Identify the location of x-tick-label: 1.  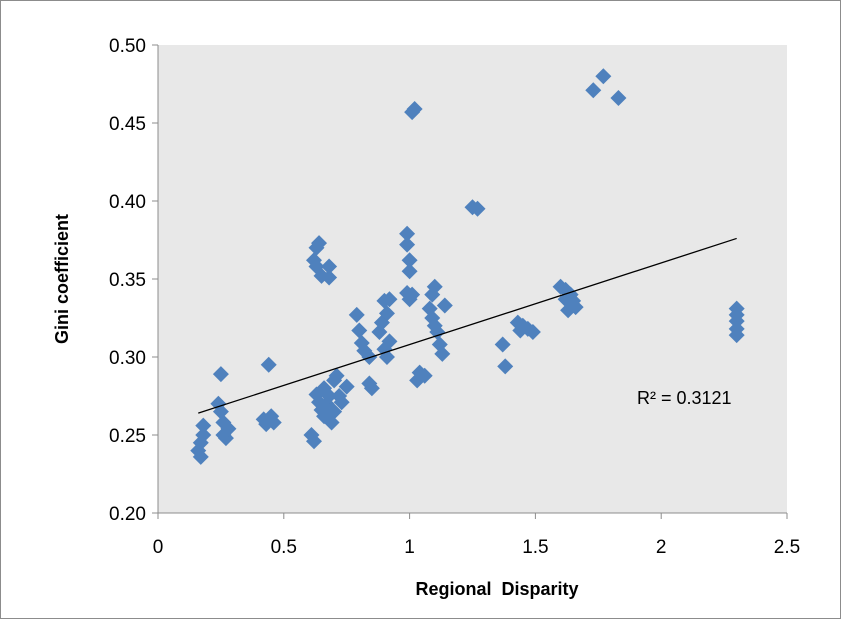
(409, 547).